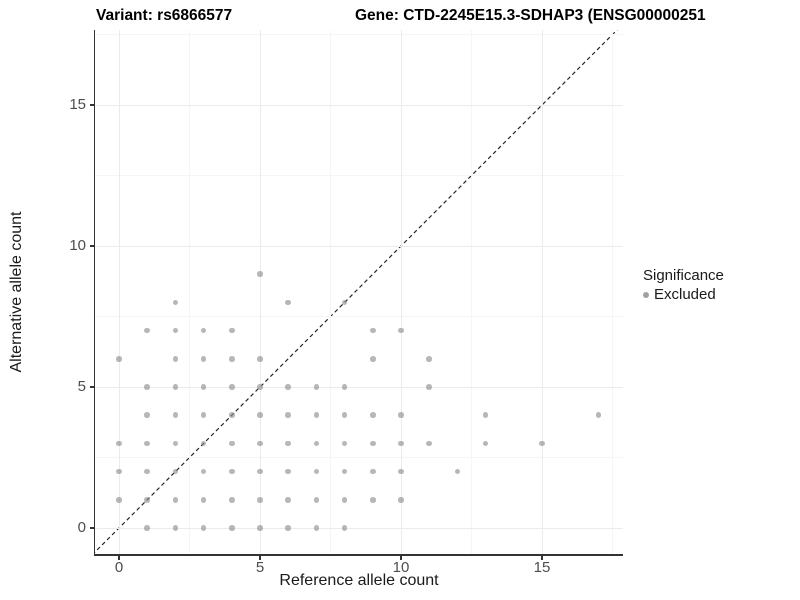  Describe the element at coordinates (683, 285) in the screenshot. I see `legend: Significance Excluded` at that location.